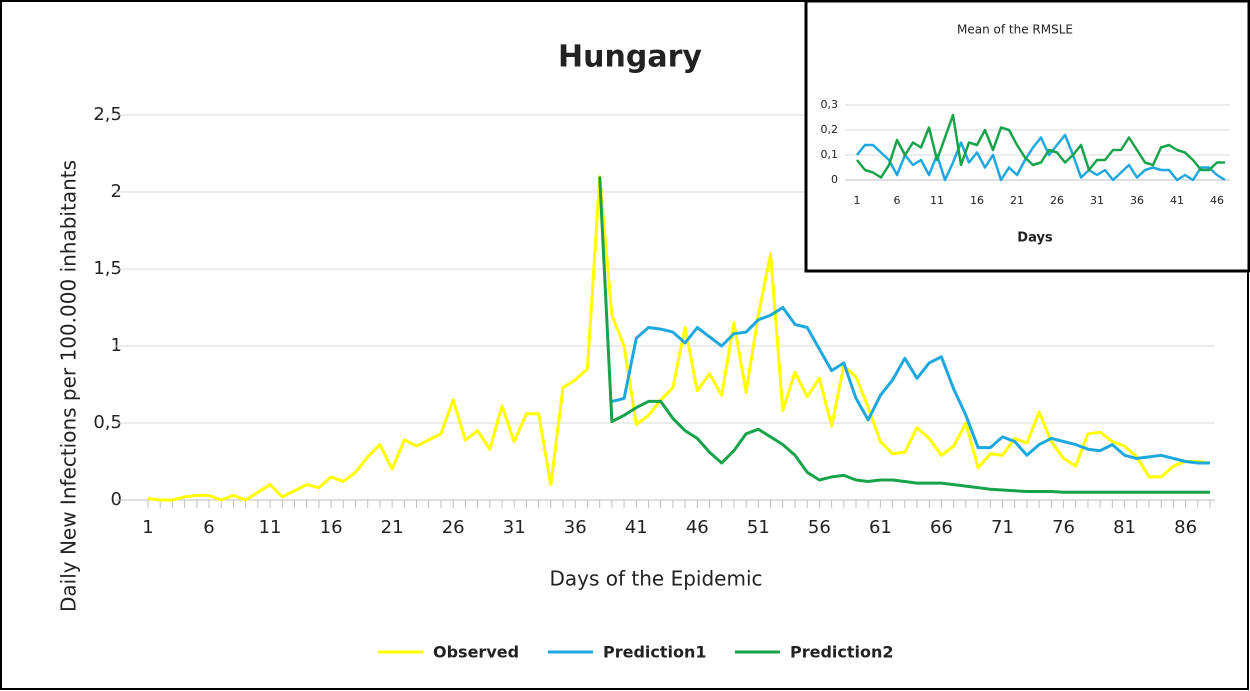 This screenshot has height=691, width=1250. What do you see at coordinates (880, 527) in the screenshot?
I see `x-tick-label: 61` at bounding box center [880, 527].